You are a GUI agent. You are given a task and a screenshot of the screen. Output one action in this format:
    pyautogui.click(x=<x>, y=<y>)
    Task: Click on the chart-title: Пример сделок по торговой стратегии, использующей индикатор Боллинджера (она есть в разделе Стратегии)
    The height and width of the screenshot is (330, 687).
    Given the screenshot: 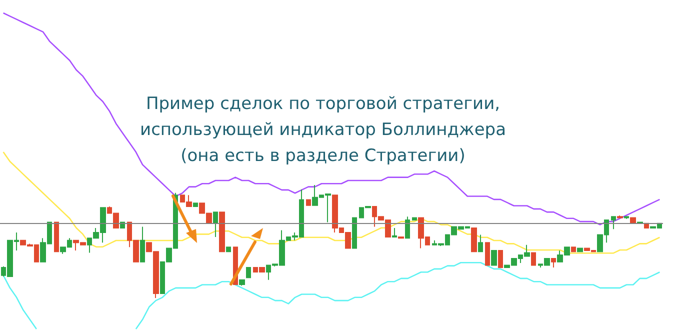 What is the action you would take?
    pyautogui.click(x=323, y=130)
    